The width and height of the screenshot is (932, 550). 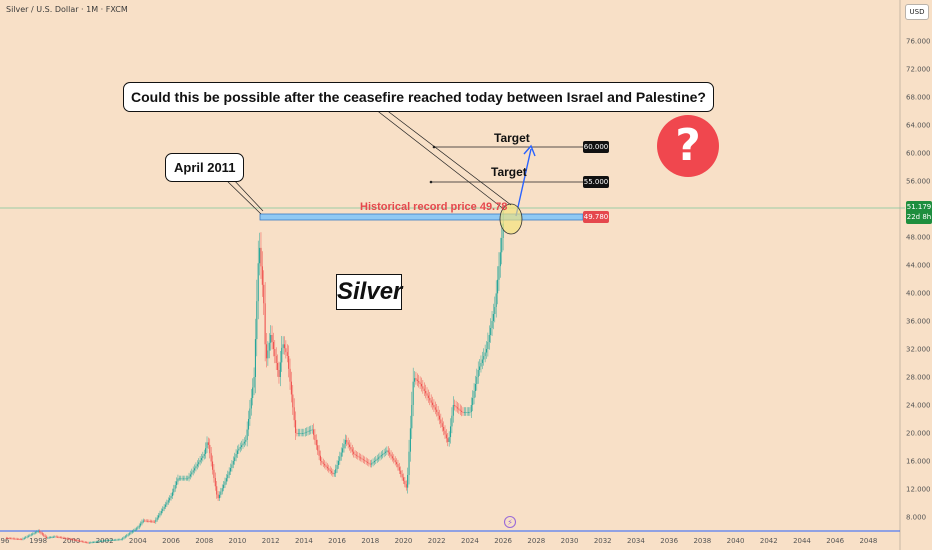 I want to click on y-tick-label: 76.000, so click(x=918, y=42).